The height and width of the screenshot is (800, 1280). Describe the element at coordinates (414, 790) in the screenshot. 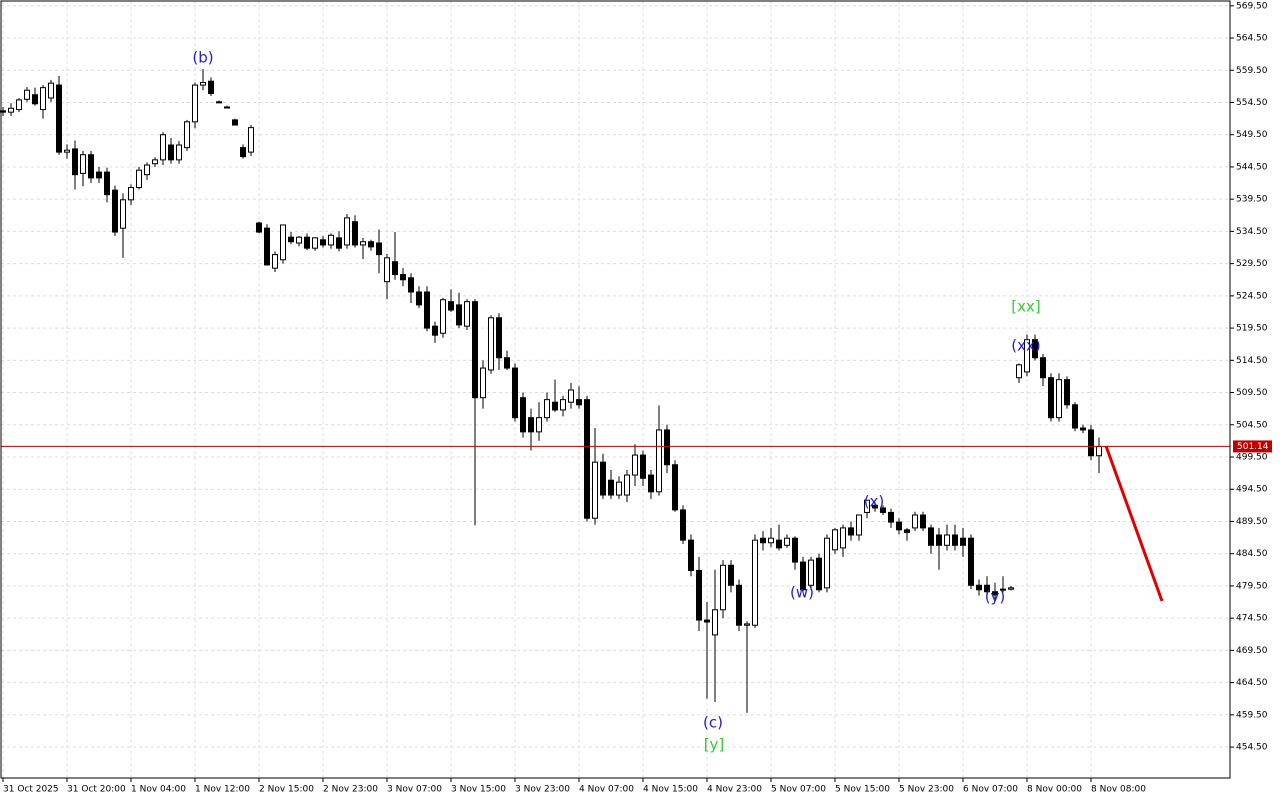

I see `x-tick-label: 3 Nov 07:00` at that location.